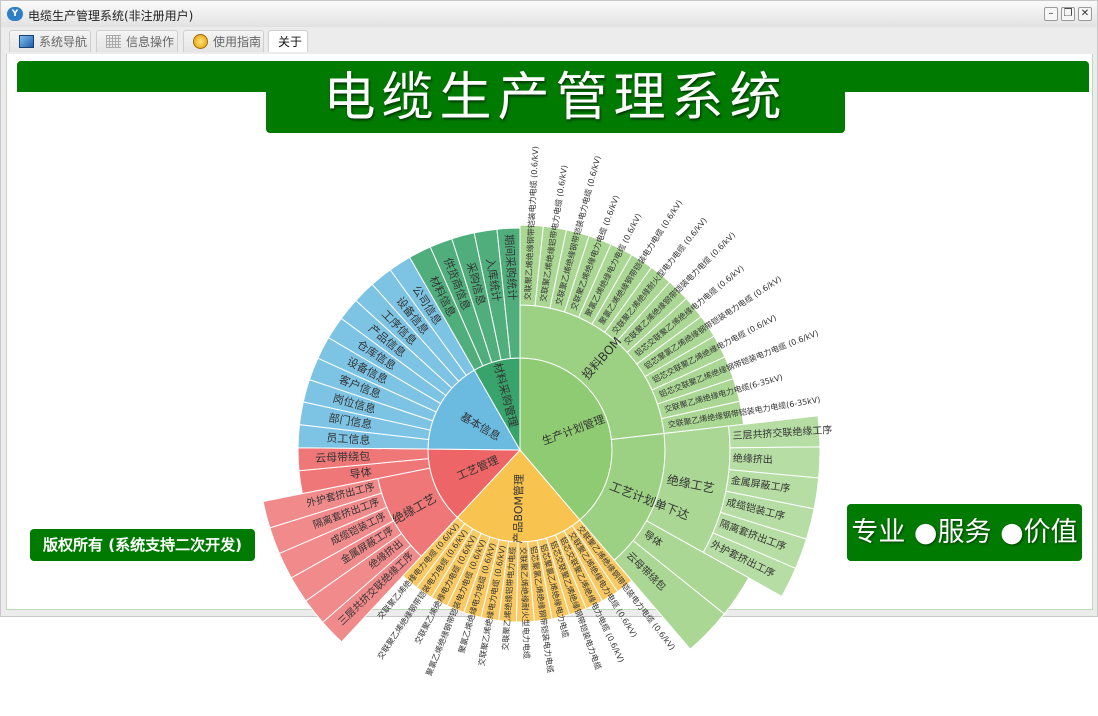 This screenshot has height=716, width=1098. I want to click on title-bar: Y 电缆生产管理系统(非注册用户) – ❐ ✕, so click(549, 14).